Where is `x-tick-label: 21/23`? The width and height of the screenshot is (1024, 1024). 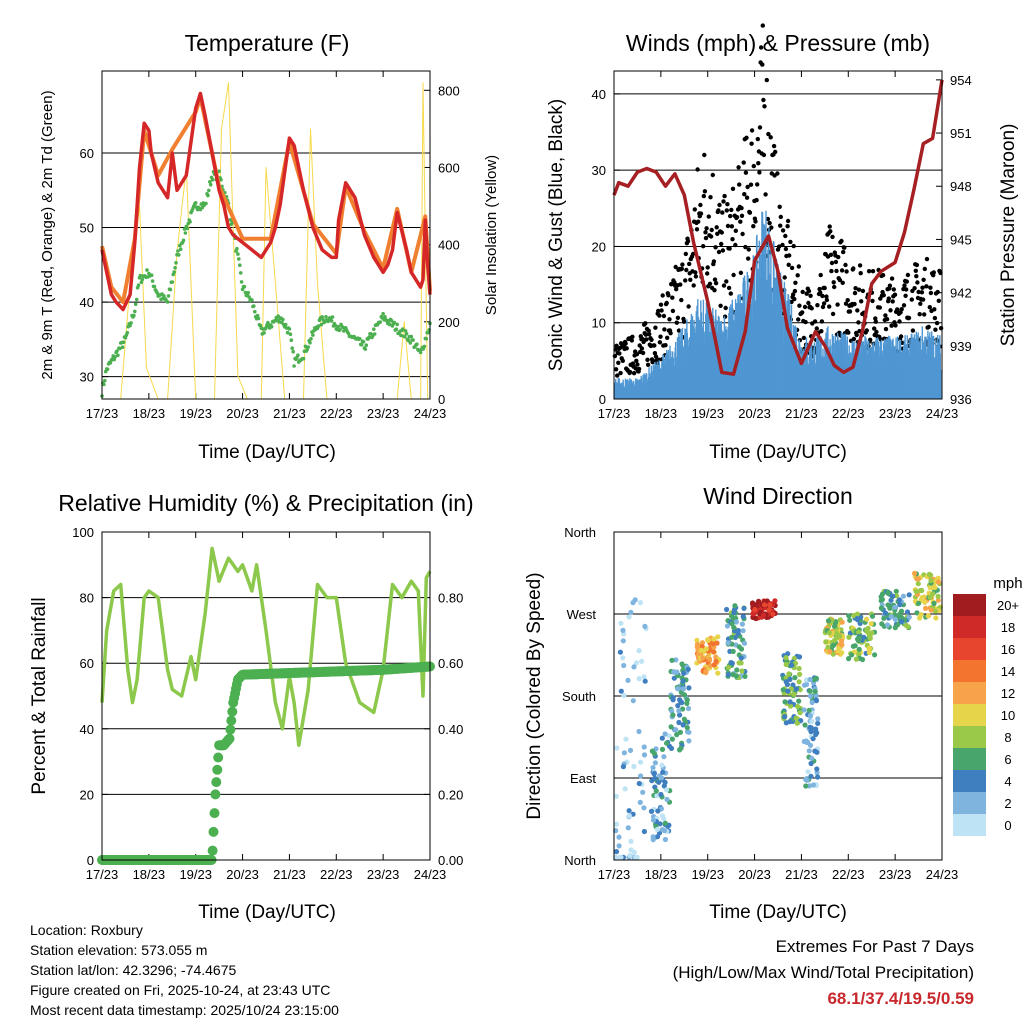 x-tick-label: 21/23 is located at coordinates (289, 874).